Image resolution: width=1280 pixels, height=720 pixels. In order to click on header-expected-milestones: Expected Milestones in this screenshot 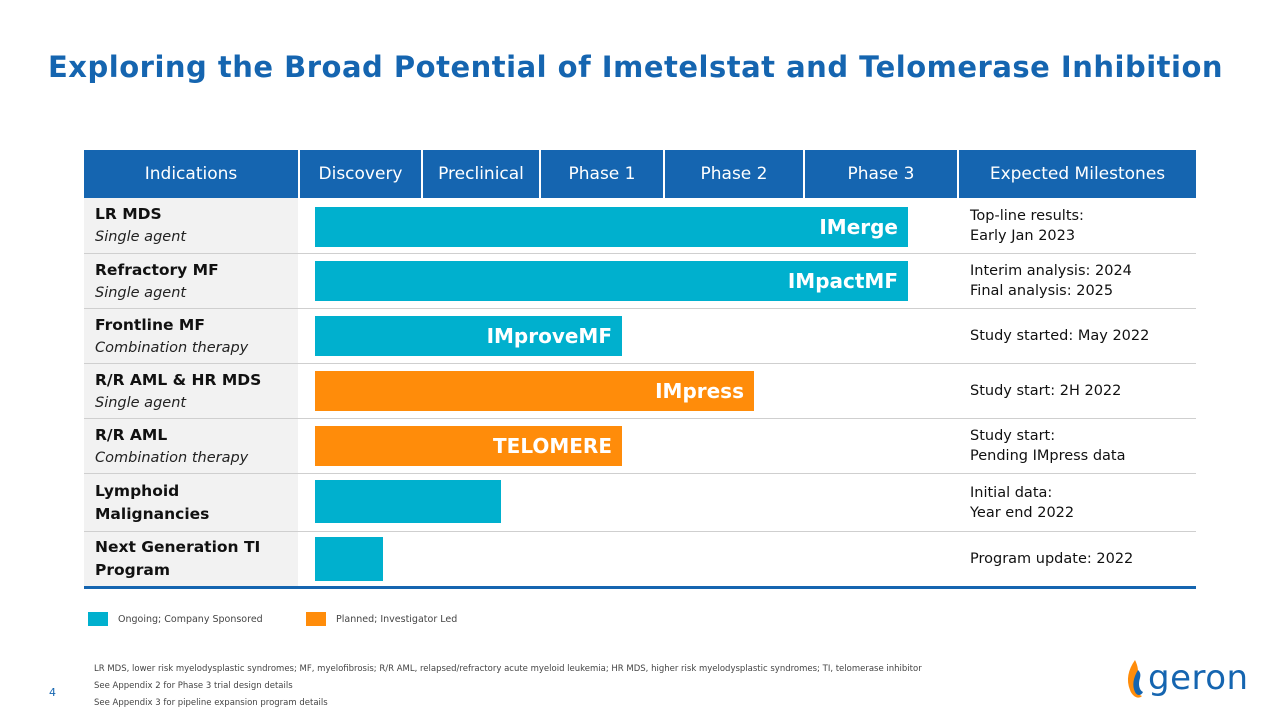, I will do `click(1077, 174)`.